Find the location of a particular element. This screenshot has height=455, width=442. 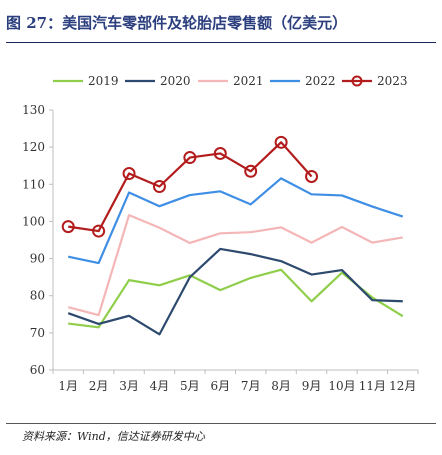

legend-label-2021: 2021 is located at coordinates (248, 81).